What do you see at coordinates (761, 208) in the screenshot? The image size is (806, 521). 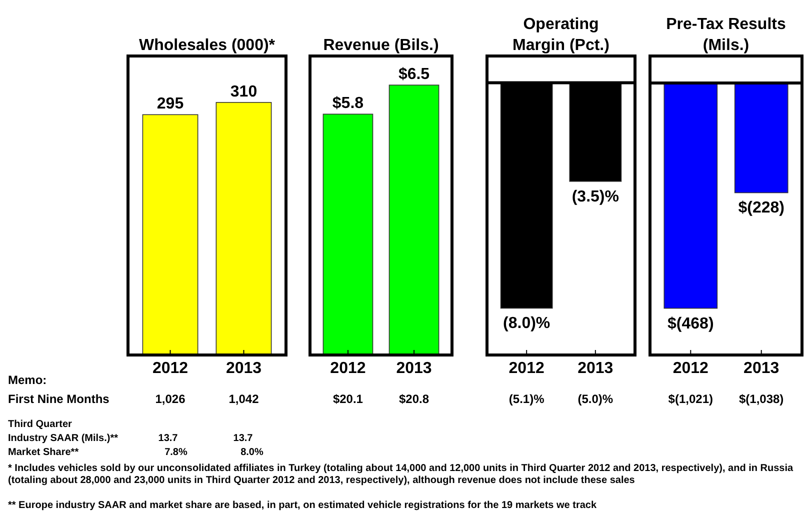 I see `data-label: $(228)` at bounding box center [761, 208].